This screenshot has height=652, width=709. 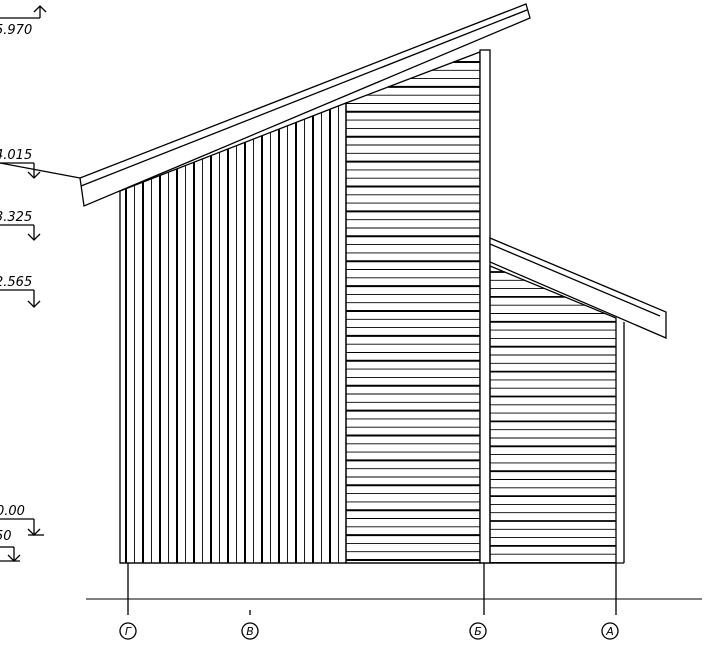 I want to click on axis-v-label: В, so click(x=250, y=631).